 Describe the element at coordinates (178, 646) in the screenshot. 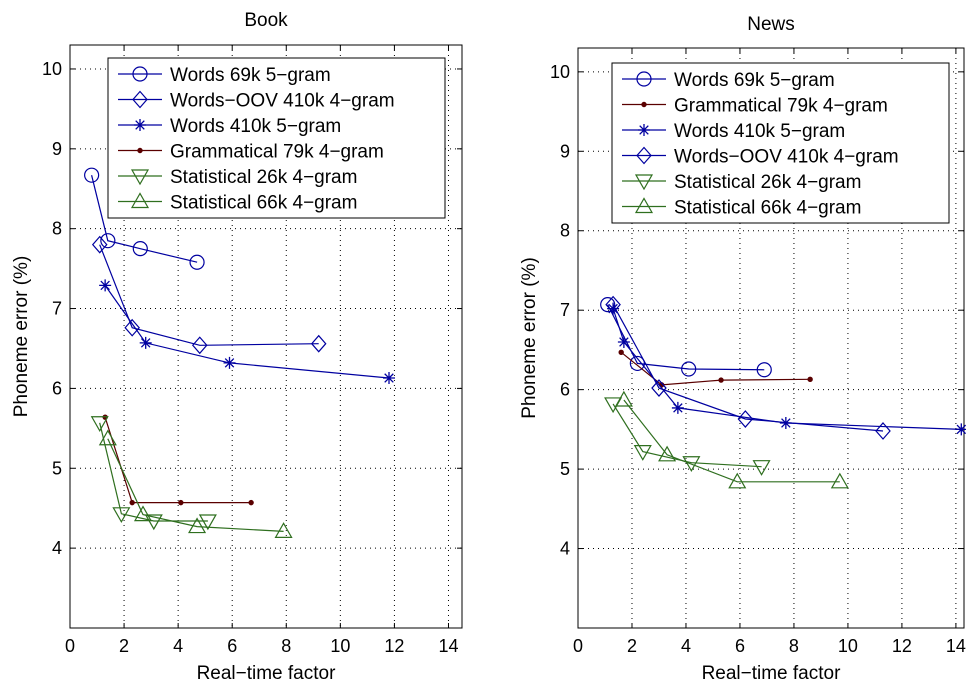

I see `x-tick-label: 4` at that location.